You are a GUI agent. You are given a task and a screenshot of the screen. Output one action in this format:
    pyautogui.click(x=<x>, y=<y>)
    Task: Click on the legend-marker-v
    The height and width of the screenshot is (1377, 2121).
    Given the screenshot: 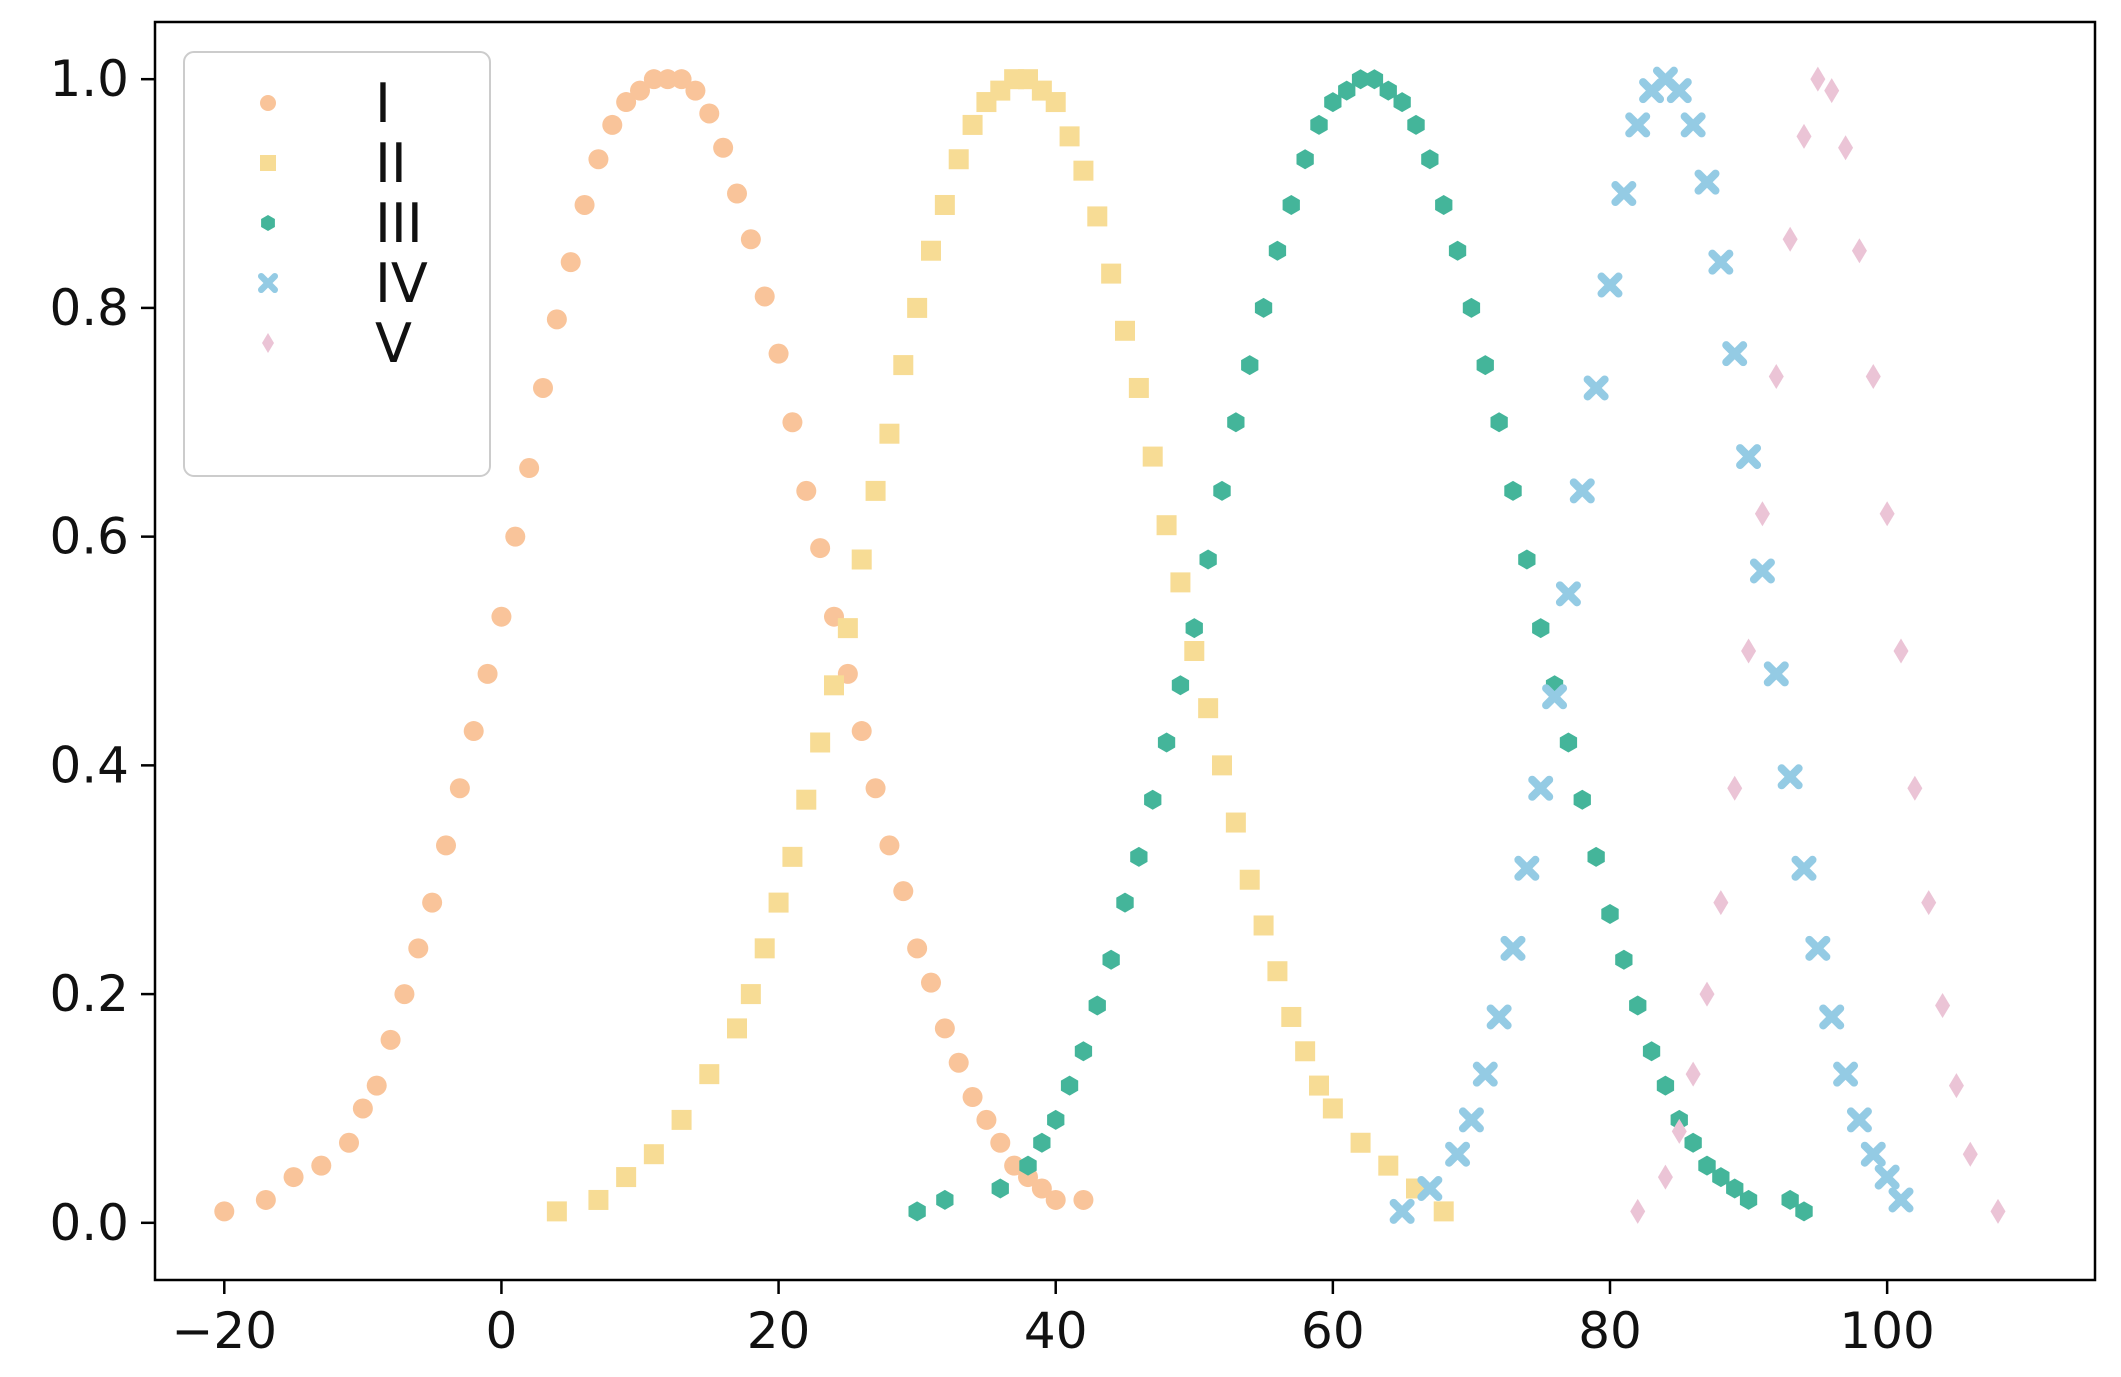 What is the action you would take?
    pyautogui.click(x=268, y=343)
    